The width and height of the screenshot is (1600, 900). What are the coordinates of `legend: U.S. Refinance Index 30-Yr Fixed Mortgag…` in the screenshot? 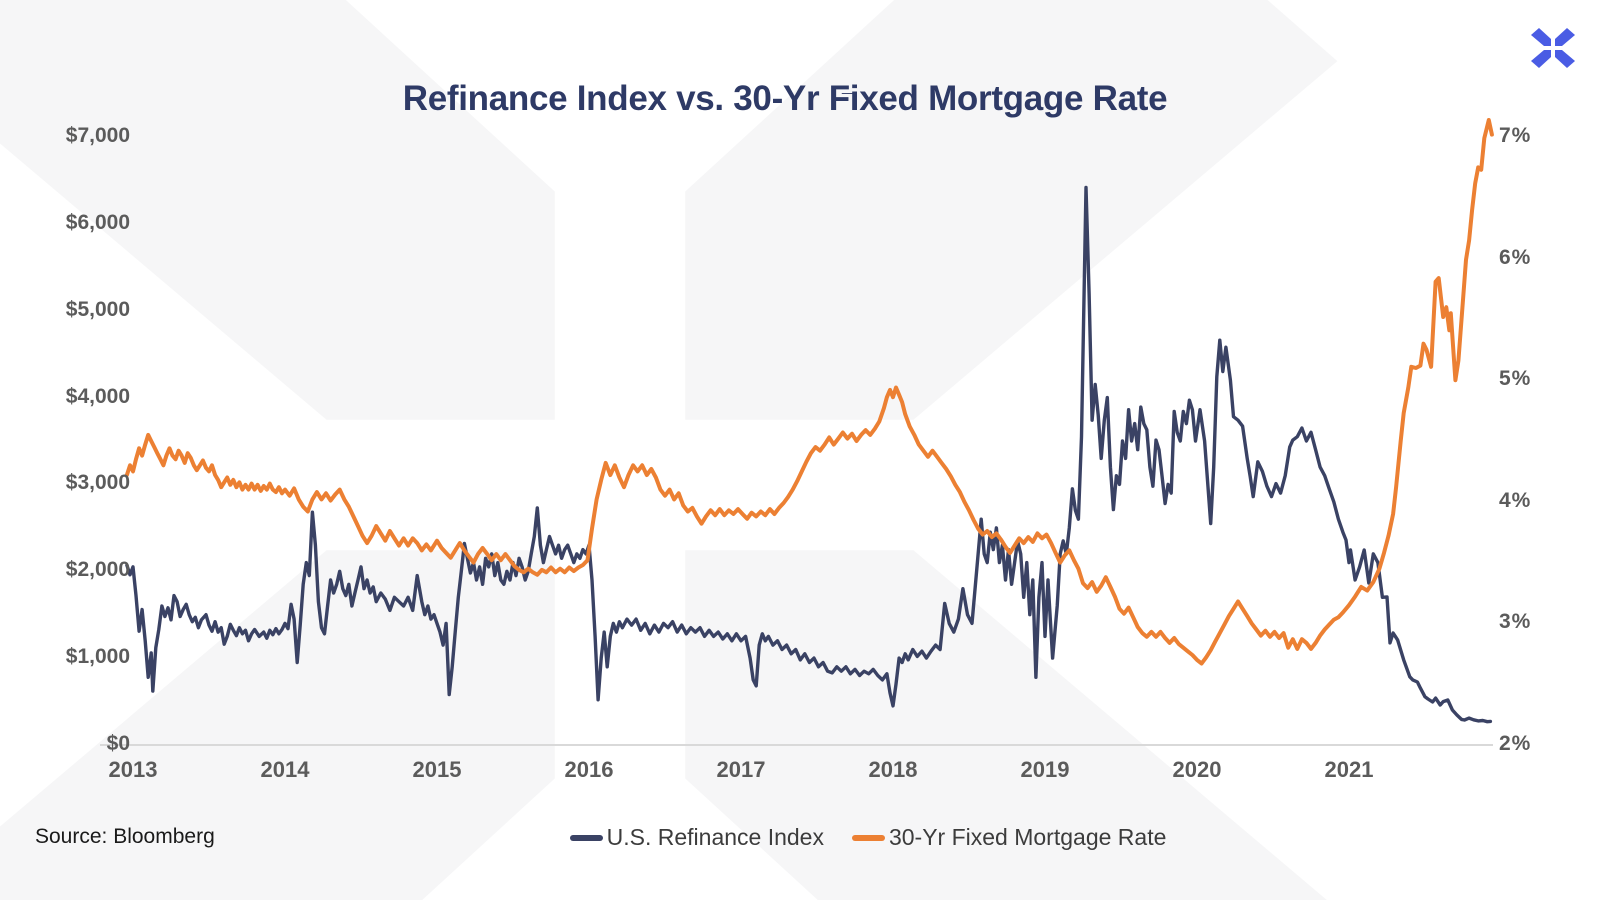 It's located at (800, 837).